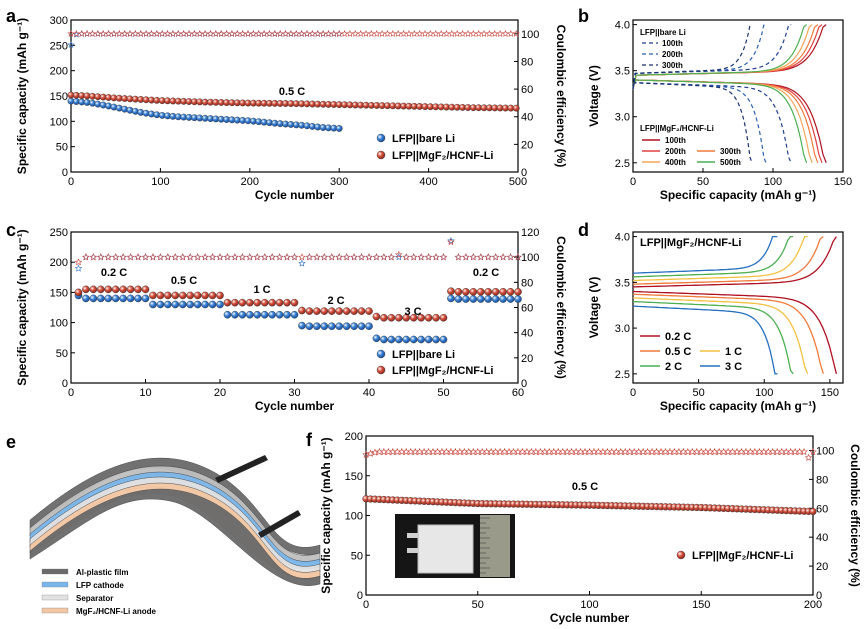  Describe the element at coordinates (428, 182) in the screenshot. I see `x-tick-label: 400` at that location.